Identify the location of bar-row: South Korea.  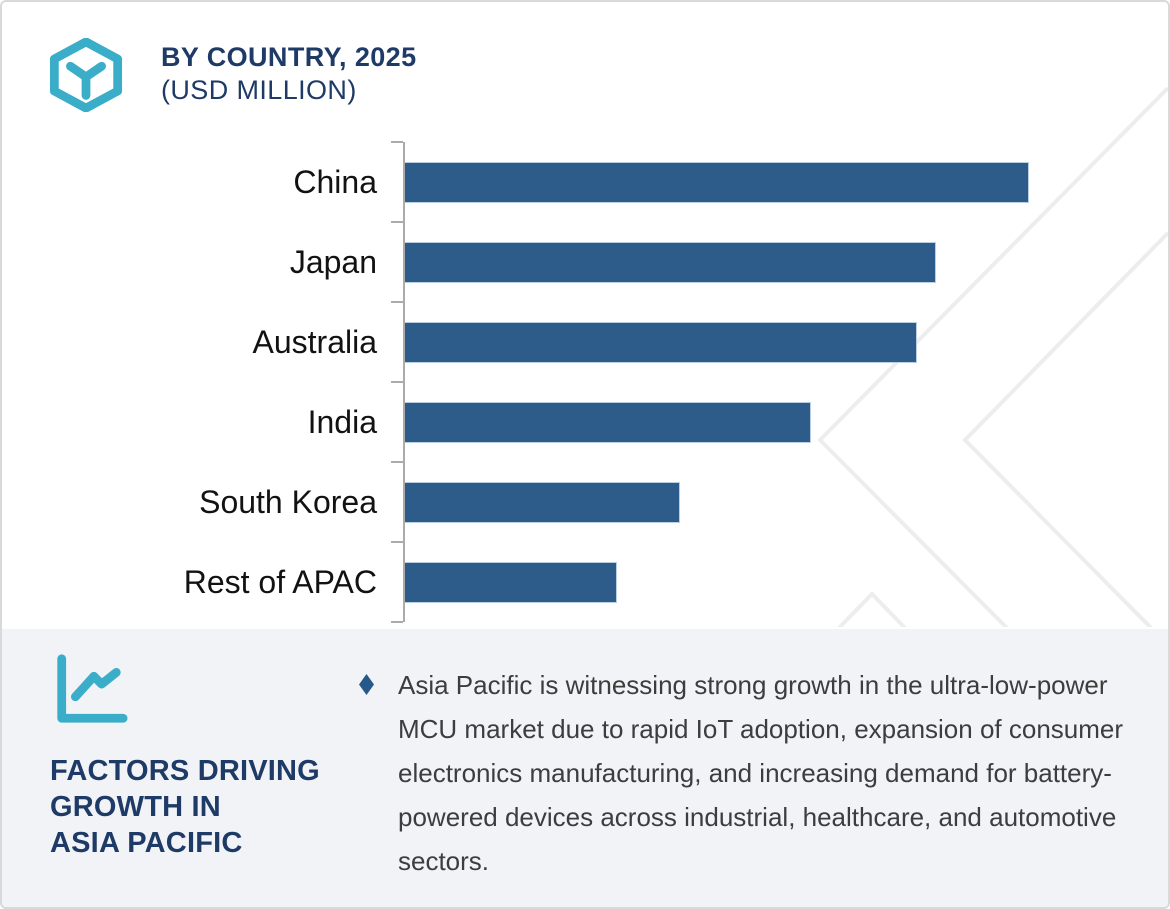
(585, 501).